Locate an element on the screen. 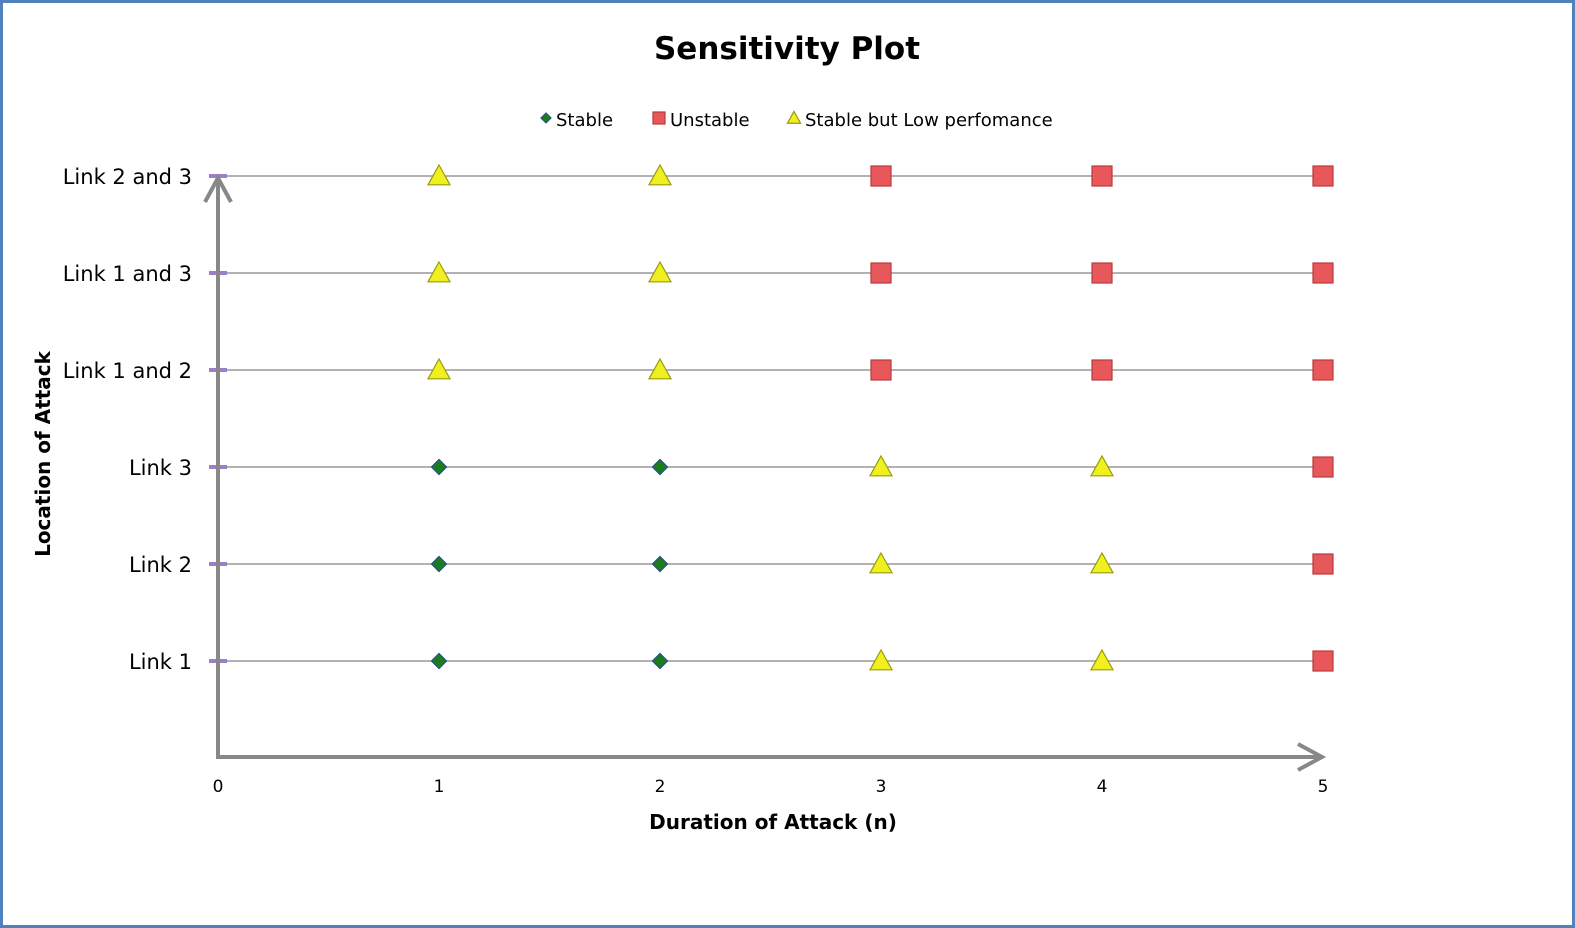 This screenshot has height=928, width=1575. x-axis-arrow is located at coordinates (1312, 757).